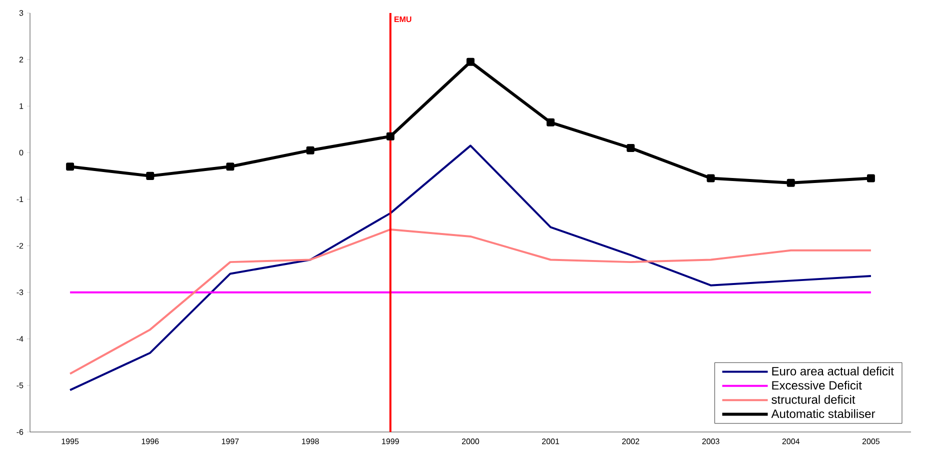 The height and width of the screenshot is (454, 926). Describe the element at coordinates (471, 441) in the screenshot. I see `x-tick-label: 2000` at that location.